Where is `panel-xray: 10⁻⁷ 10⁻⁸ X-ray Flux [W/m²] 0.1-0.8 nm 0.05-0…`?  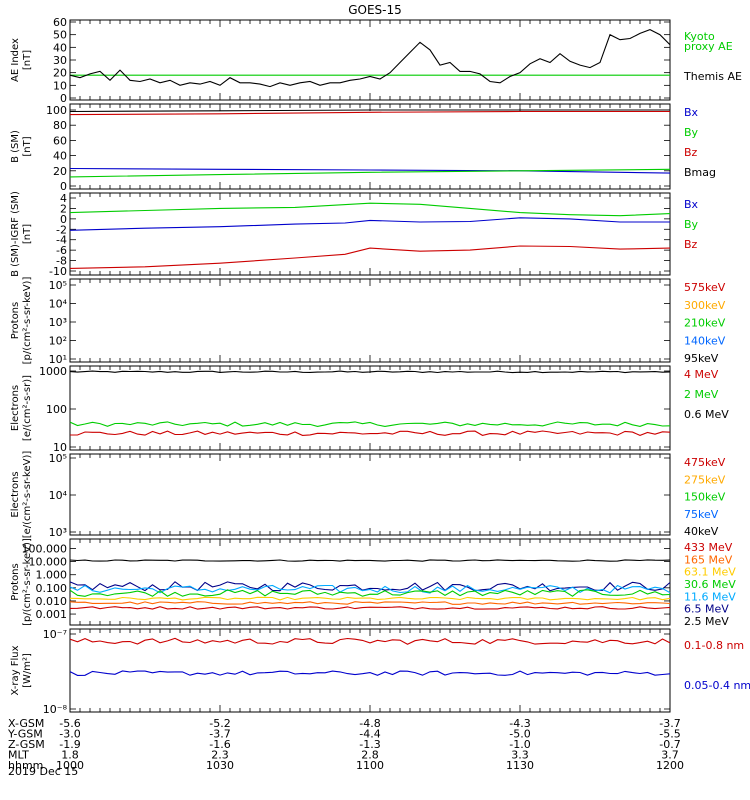
panel-xray: 10⁻⁷ 10⁻⁸ X-ray Flux [W/m²] 0.1-0.8 nm 0.05-0… is located at coordinates (380, 672).